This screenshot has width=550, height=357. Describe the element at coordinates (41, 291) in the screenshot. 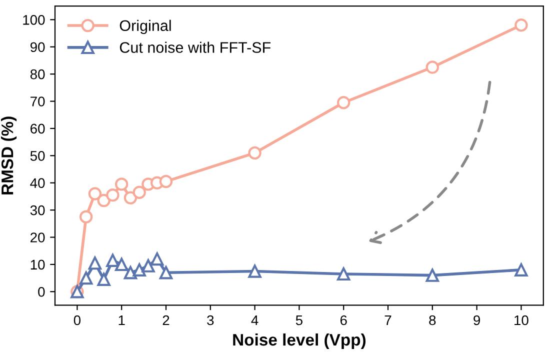

I see `y-tick-label: 0` at that location.